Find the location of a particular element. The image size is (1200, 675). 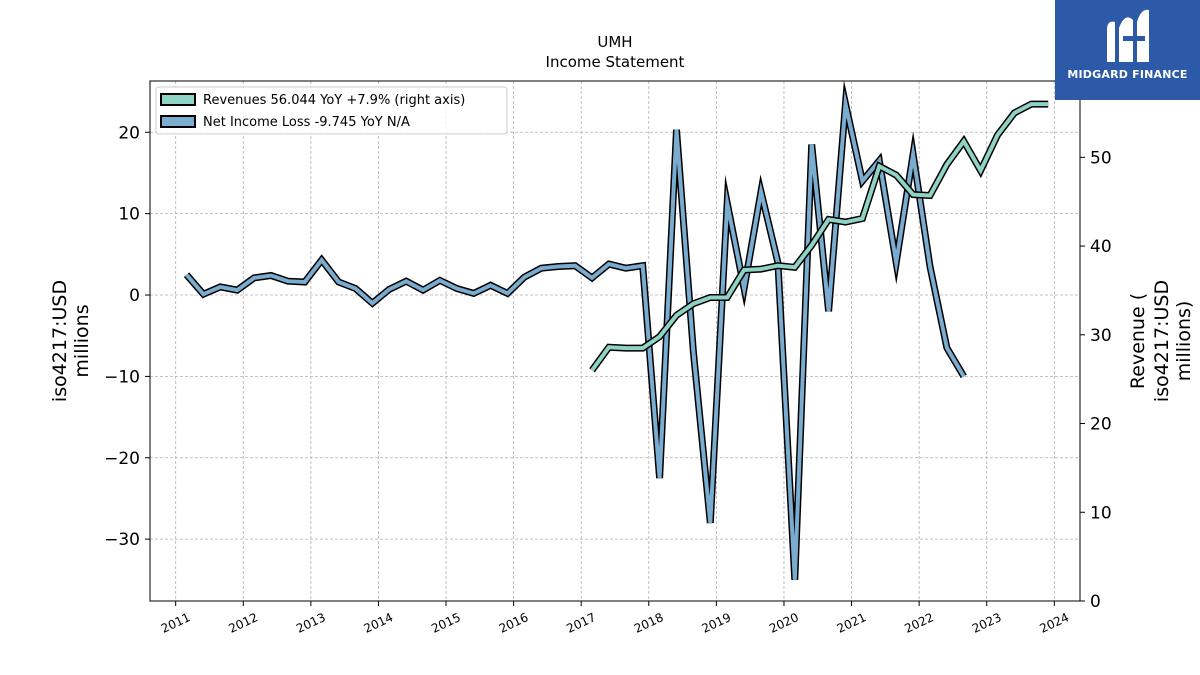

left-y-tick-label: −30 is located at coordinates (122, 540).